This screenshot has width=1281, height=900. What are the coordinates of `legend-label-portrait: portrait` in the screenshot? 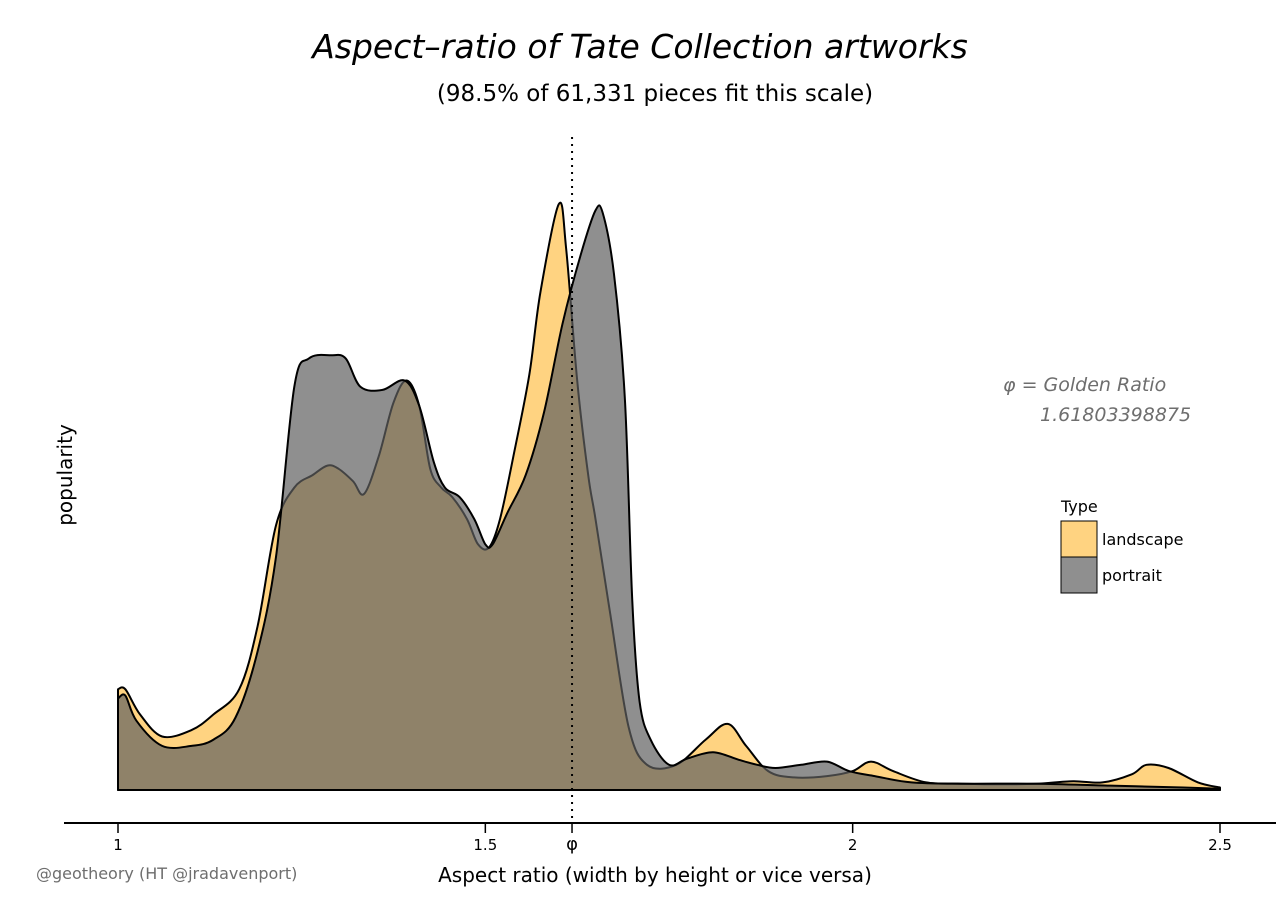 It's located at (1132, 575).